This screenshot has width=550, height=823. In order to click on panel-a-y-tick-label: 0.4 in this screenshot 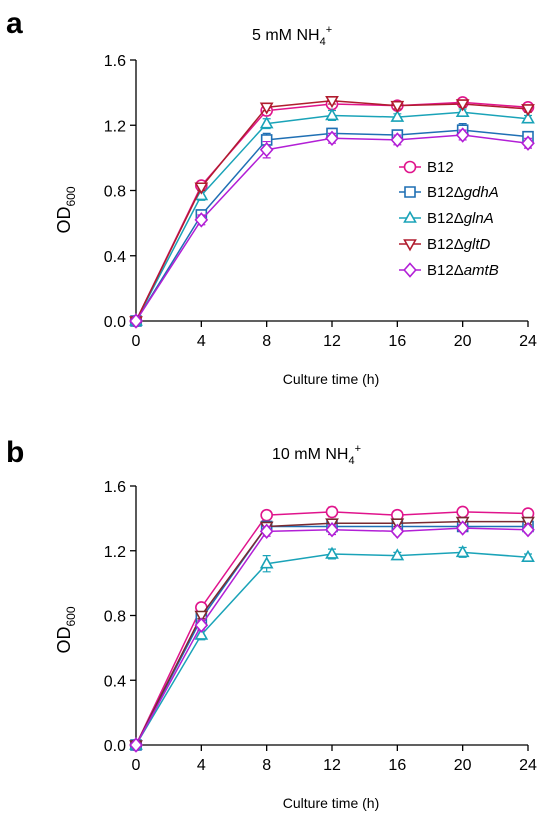, I will do `click(115, 257)`.